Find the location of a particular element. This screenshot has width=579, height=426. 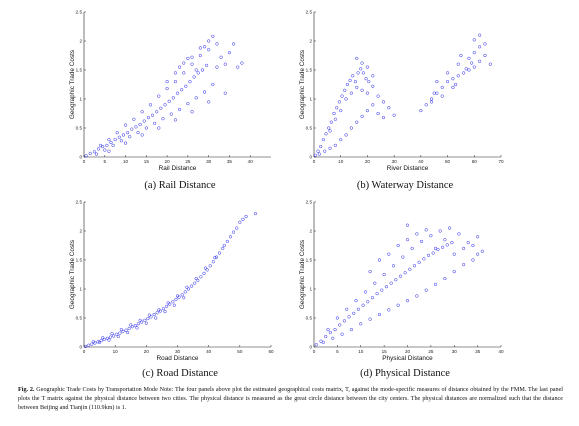

y-tick-label: 0 is located at coordinates (310, 347).